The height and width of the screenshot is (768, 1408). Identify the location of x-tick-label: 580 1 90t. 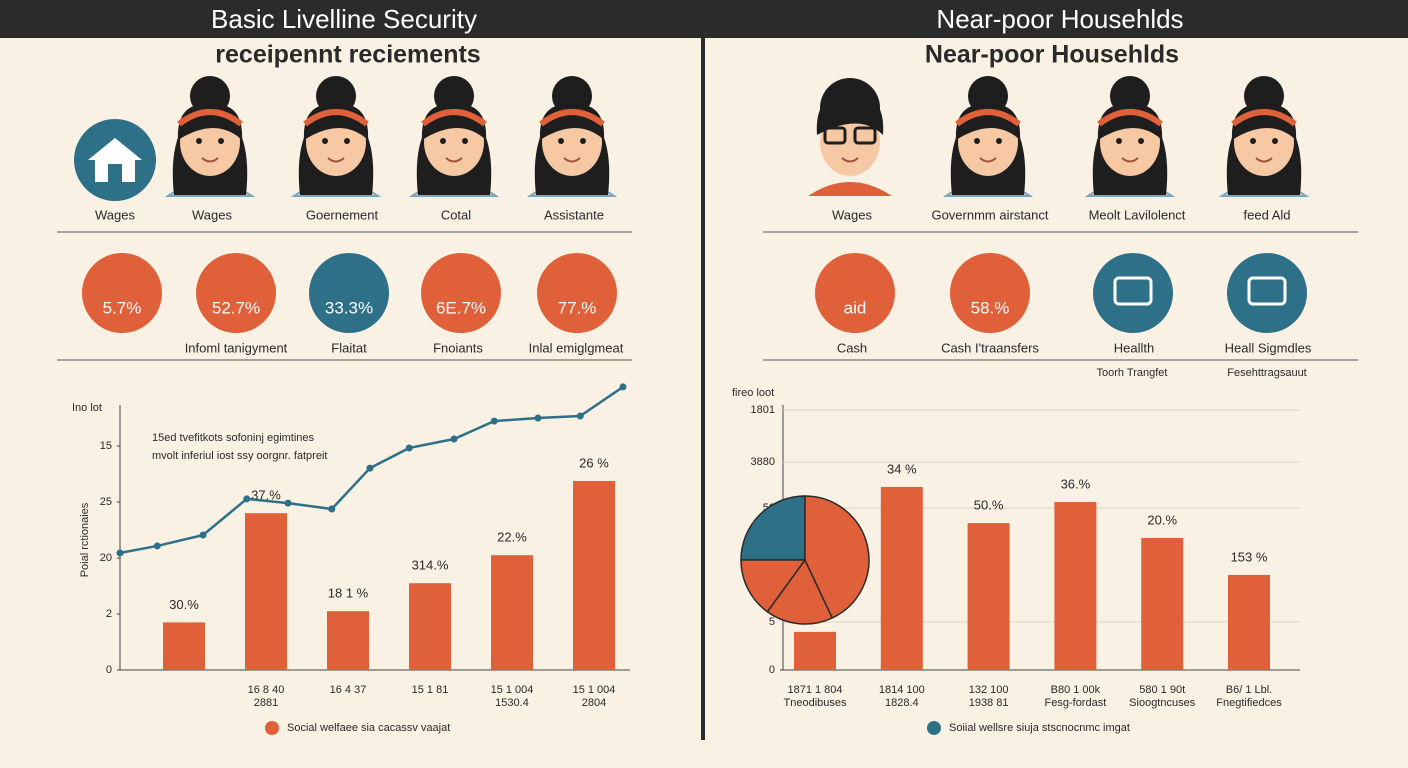
(1162, 690).